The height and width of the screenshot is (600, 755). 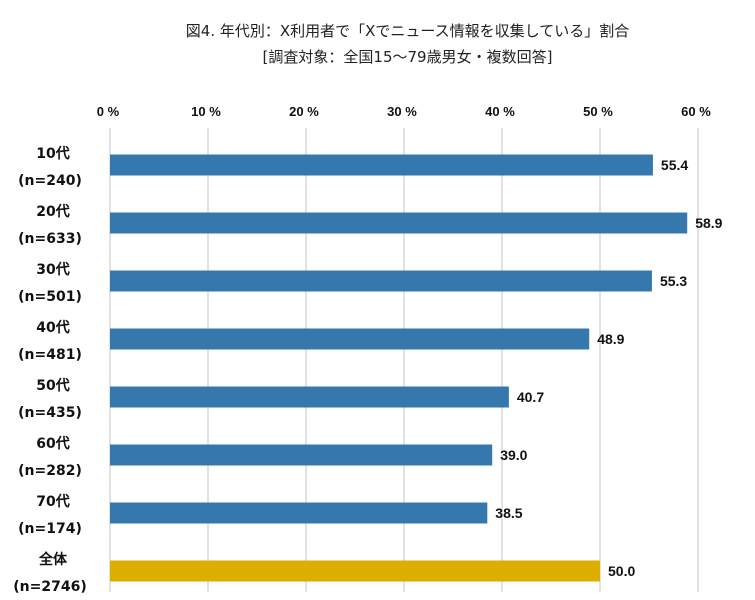 What do you see at coordinates (407, 57) in the screenshot?
I see `chart-subtitle: [調査対象：全国15～79歳男女・複数回答]` at bounding box center [407, 57].